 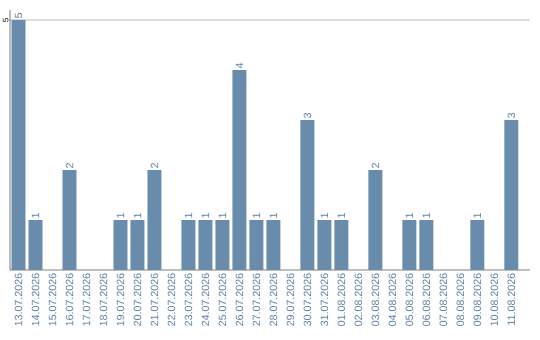 I want to click on x-tick-label: 05.08.2026, so click(x=410, y=299).